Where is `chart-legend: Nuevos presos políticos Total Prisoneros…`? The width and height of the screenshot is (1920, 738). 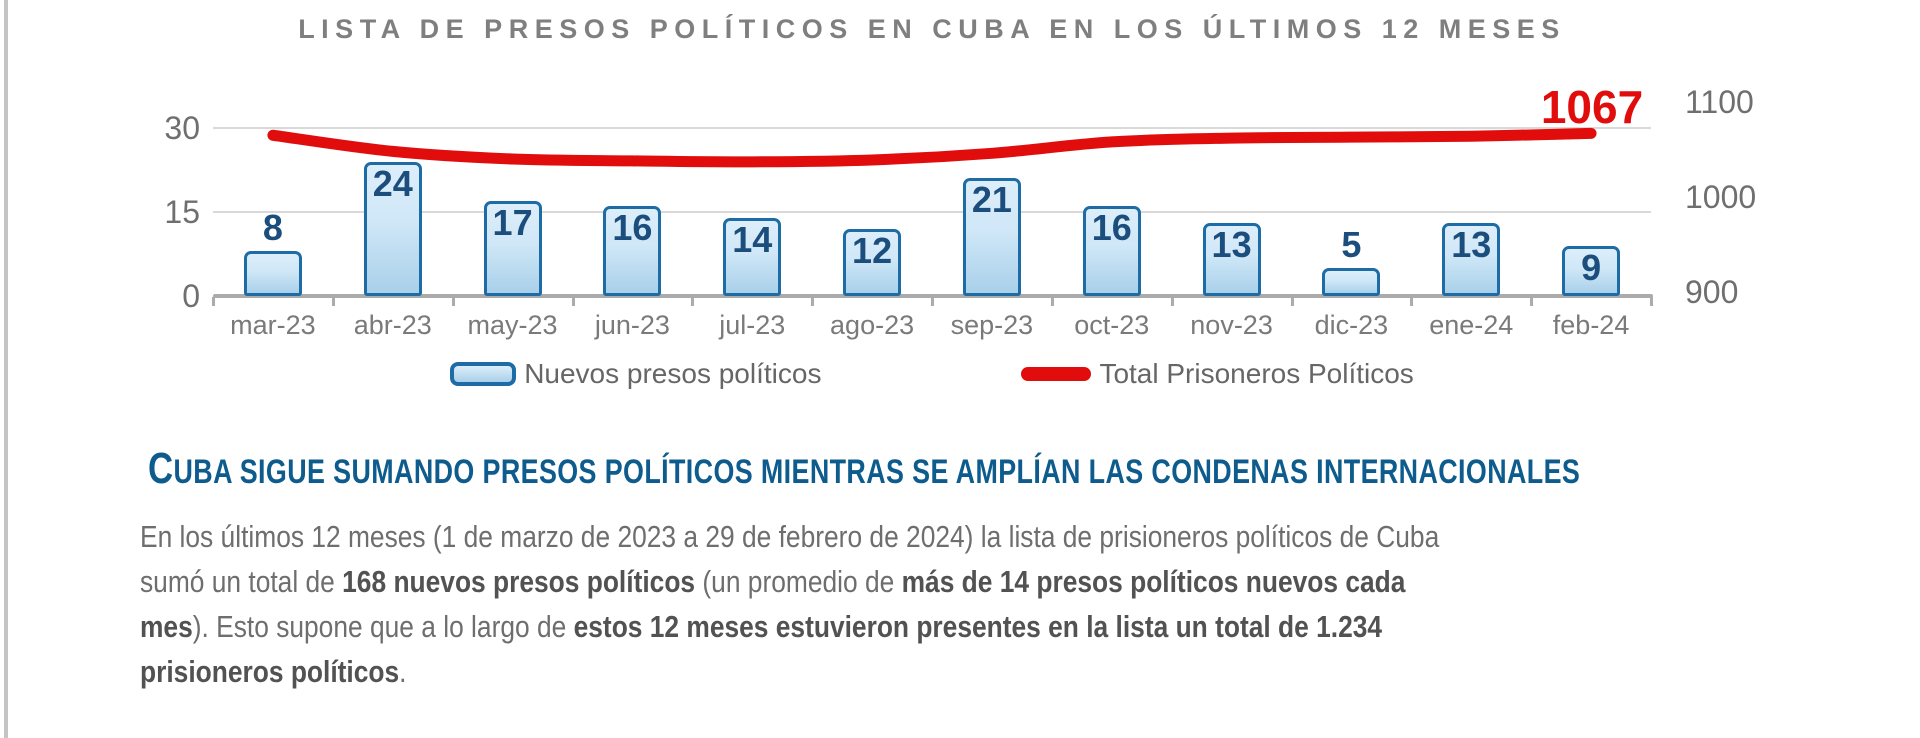 chart-legend: Nuevos presos políticos Total Prisoneros… is located at coordinates (932, 374).